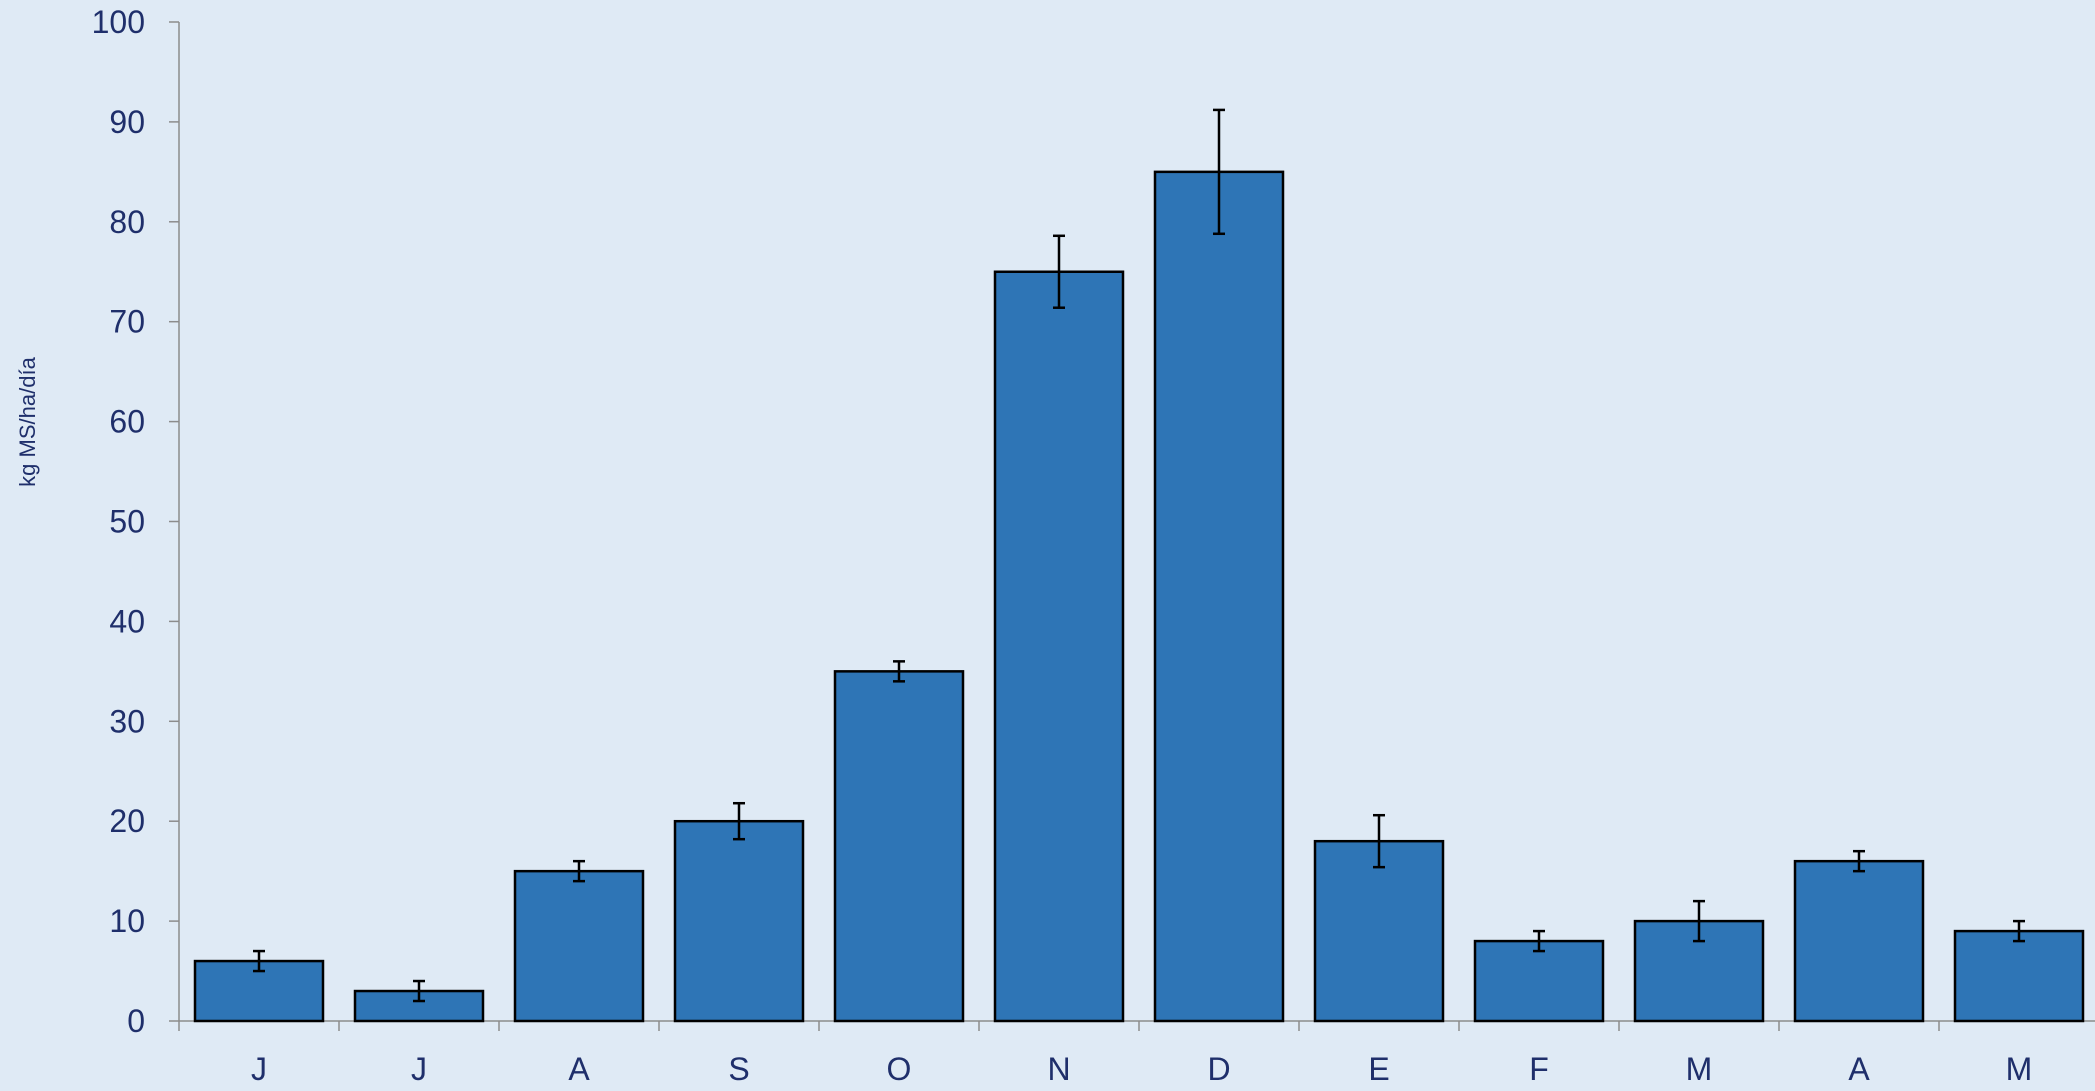 The width and height of the screenshot is (2095, 1091). What do you see at coordinates (127, 522) in the screenshot?
I see `y-tick-label: 50` at bounding box center [127, 522].